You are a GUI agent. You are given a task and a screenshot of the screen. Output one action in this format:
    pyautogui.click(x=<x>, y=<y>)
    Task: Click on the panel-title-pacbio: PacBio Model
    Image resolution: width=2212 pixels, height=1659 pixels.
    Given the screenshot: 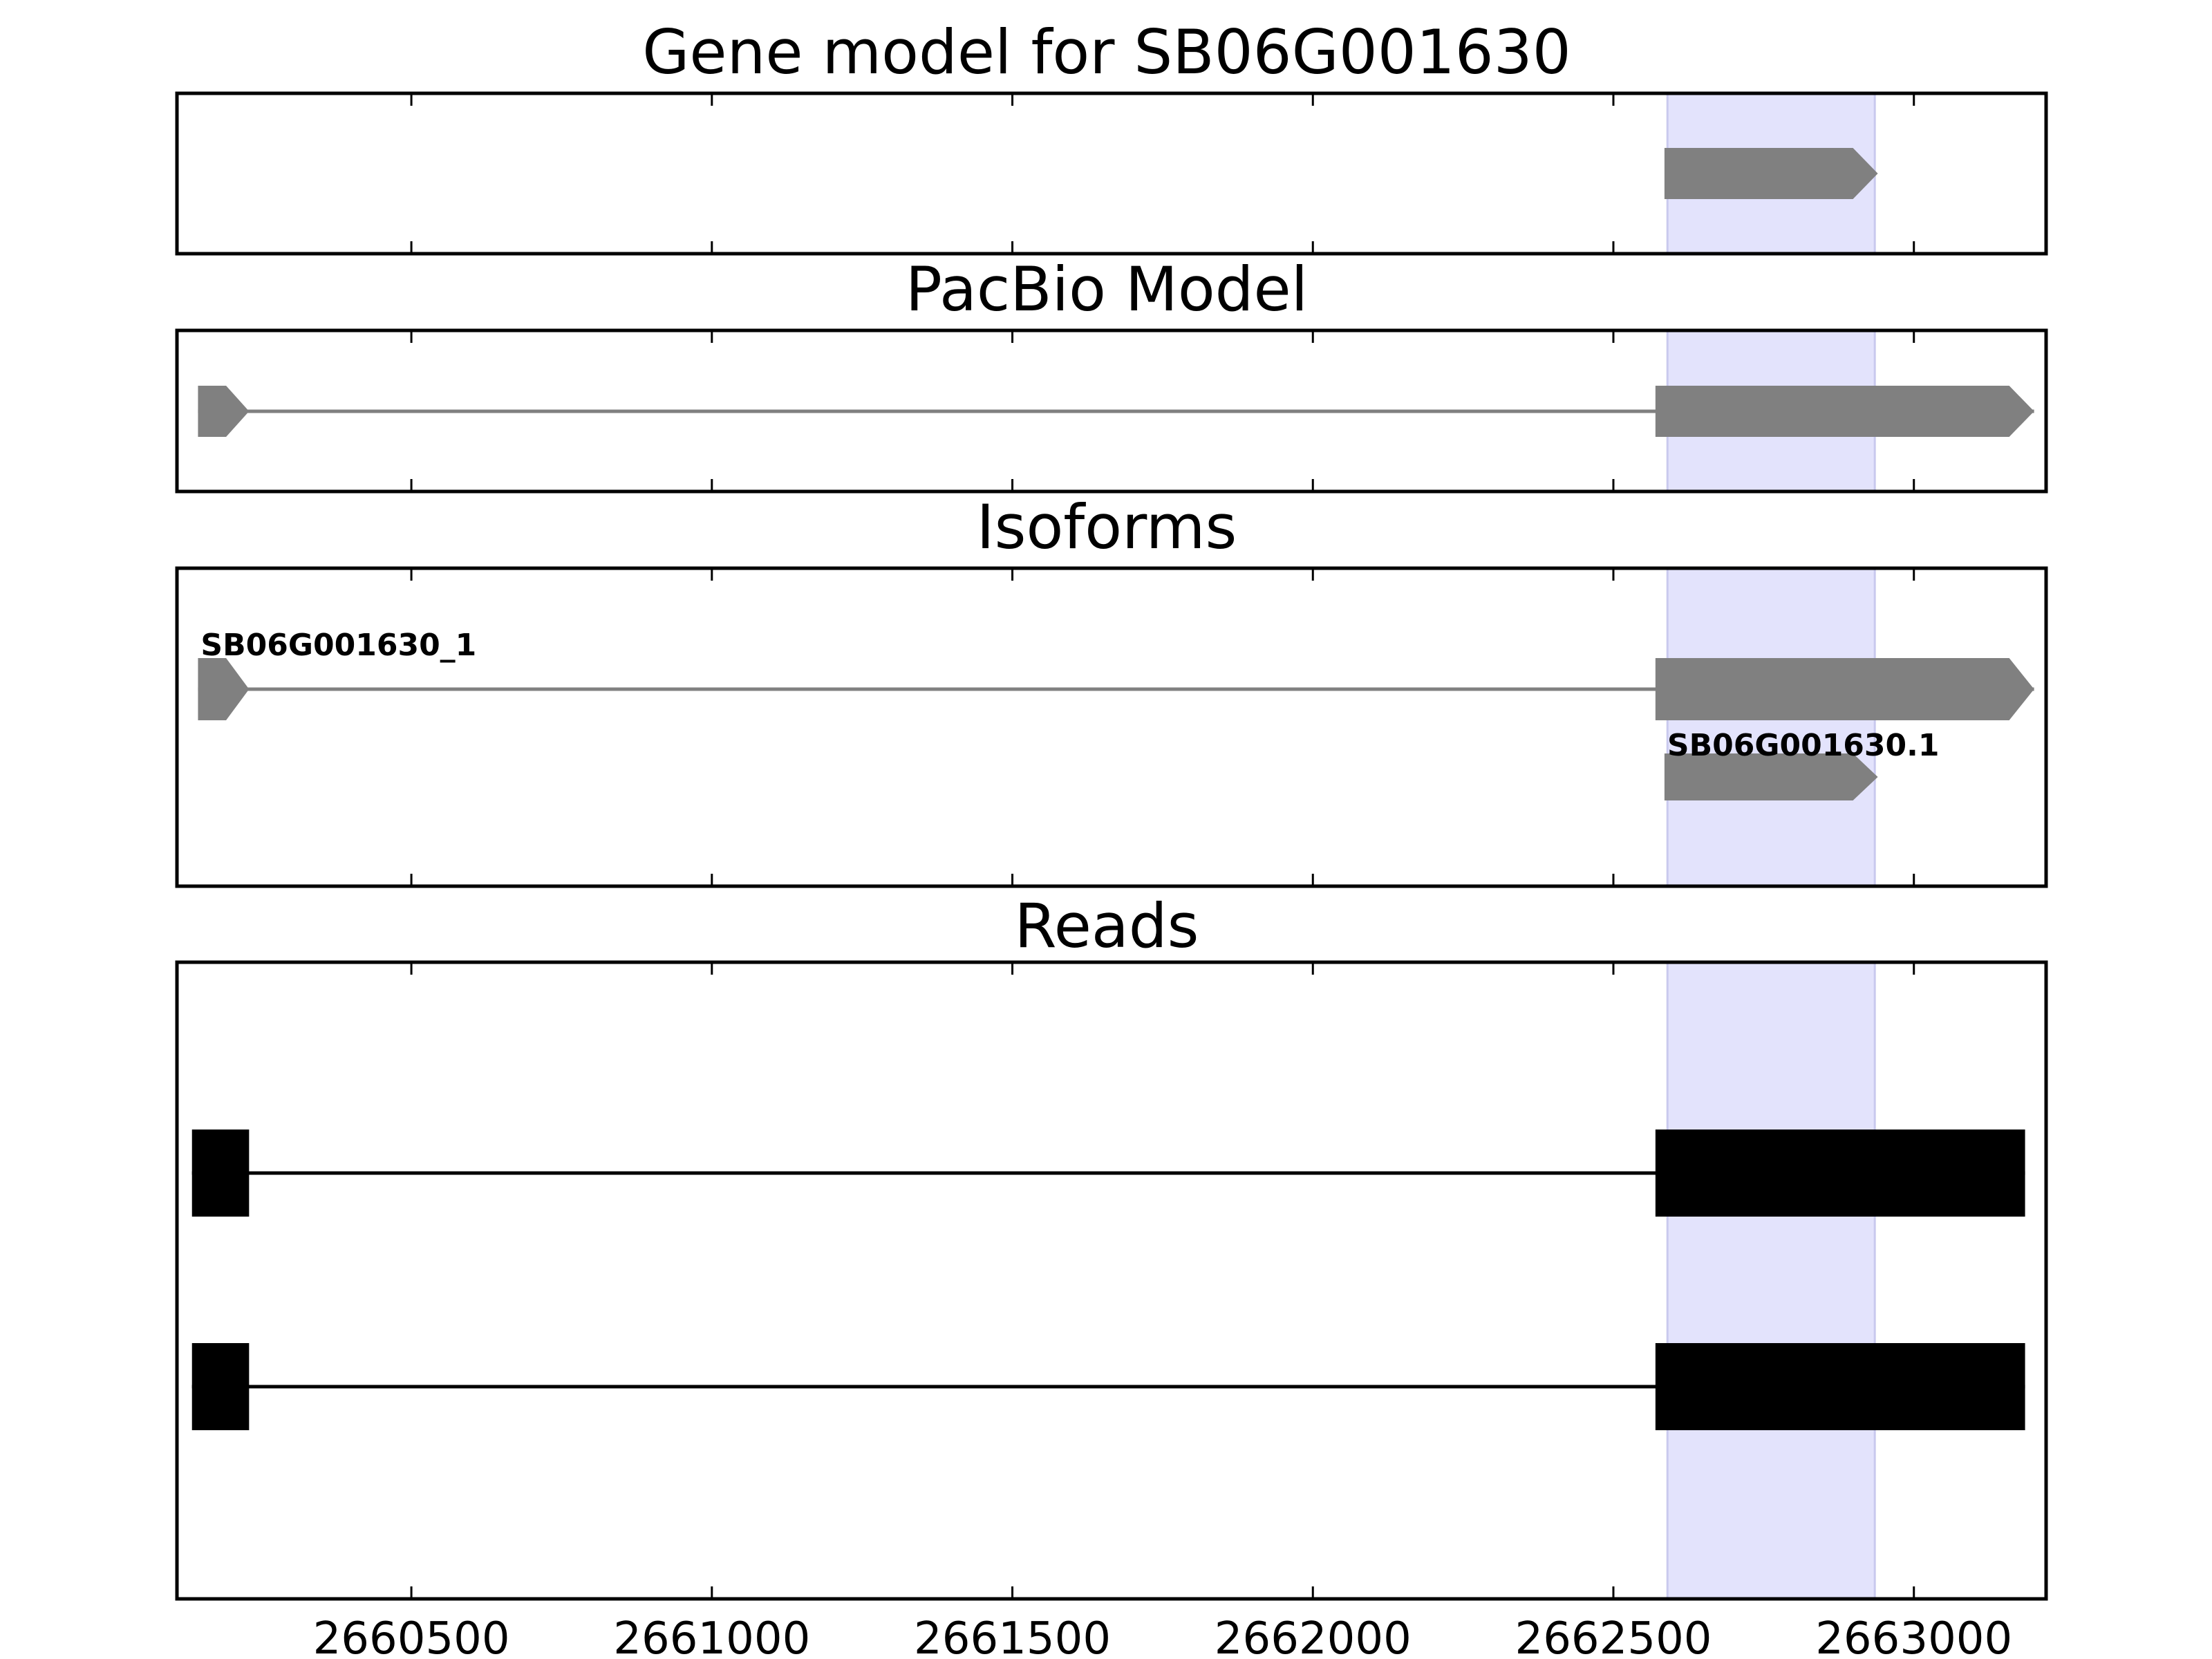 What is the action you would take?
    pyautogui.click(x=1107, y=289)
    